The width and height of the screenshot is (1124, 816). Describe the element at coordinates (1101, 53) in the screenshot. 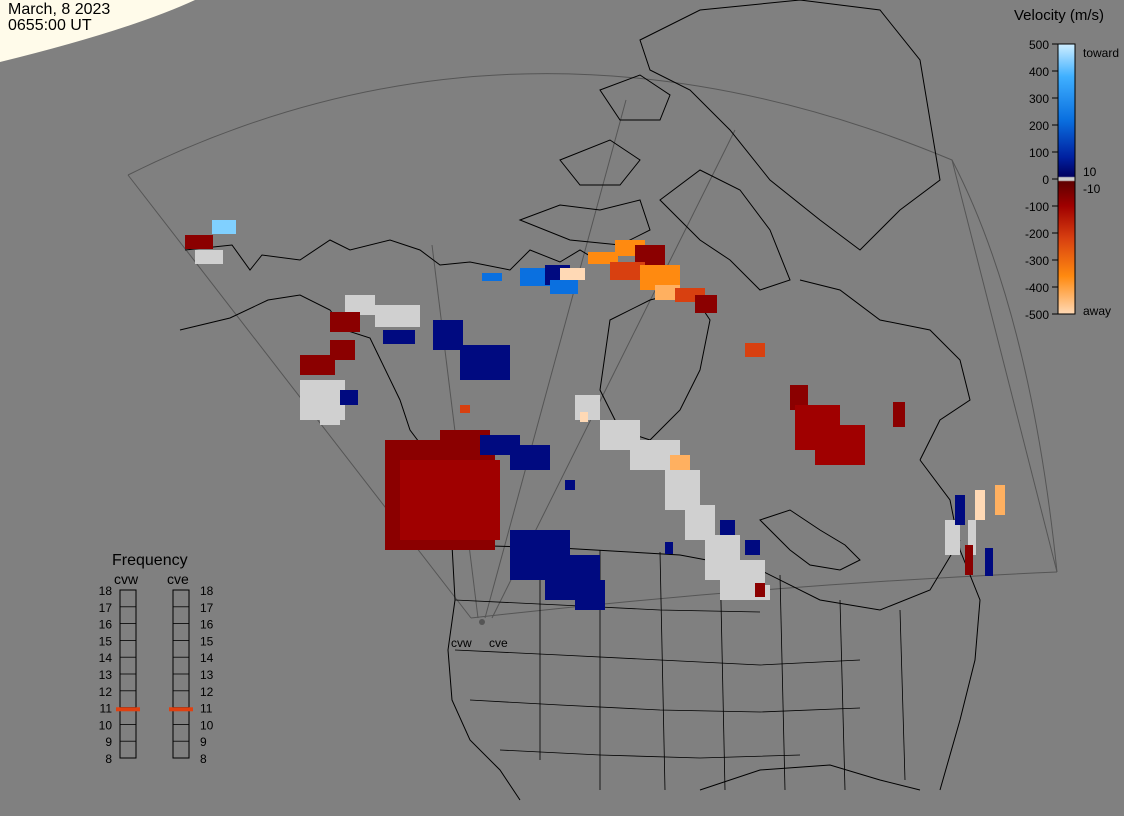

I see `velocity-toward-label: toward` at that location.